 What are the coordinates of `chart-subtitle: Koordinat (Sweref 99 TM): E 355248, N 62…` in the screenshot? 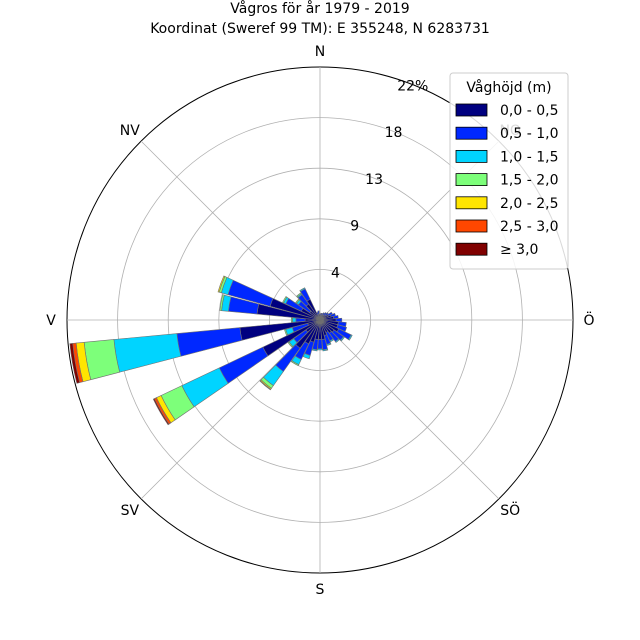 It's located at (320, 29).